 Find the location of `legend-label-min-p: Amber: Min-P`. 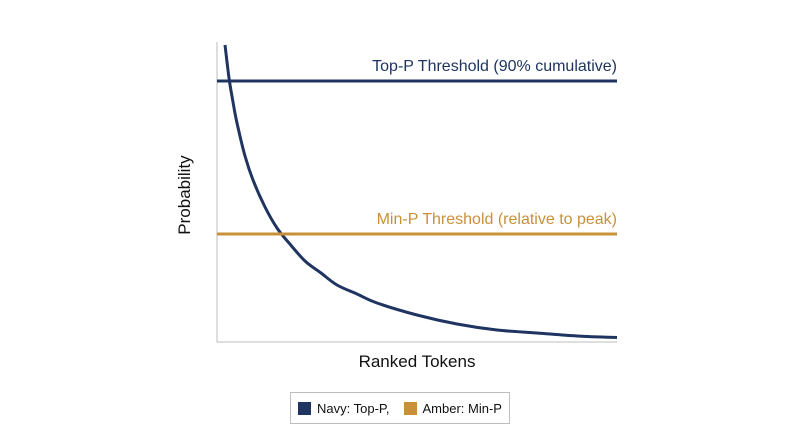

legend-label-min-p: Amber: Min-P is located at coordinates (462, 408).